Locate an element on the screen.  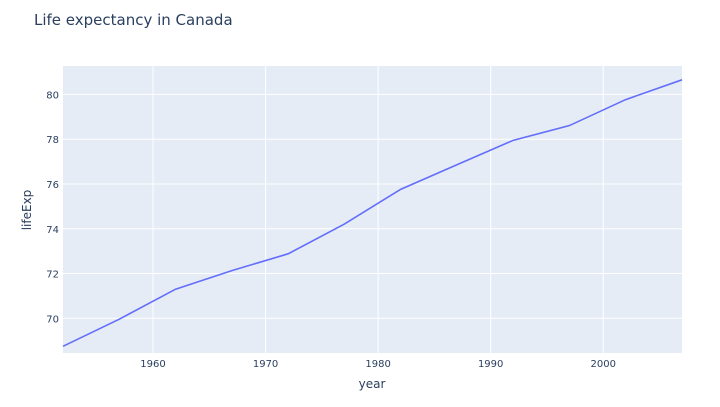
x-tick-label: 1960 is located at coordinates (152, 364).